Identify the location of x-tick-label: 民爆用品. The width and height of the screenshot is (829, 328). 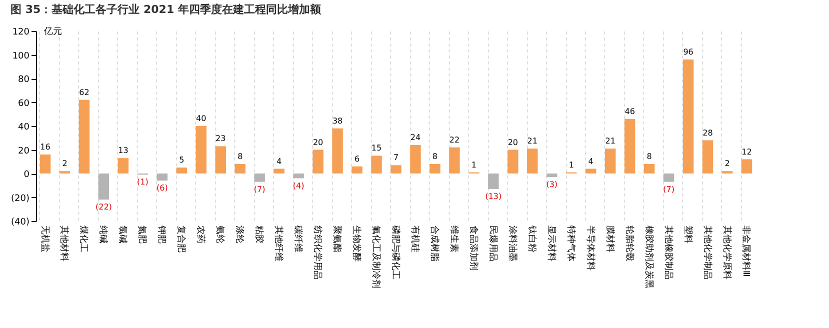
(492, 244).